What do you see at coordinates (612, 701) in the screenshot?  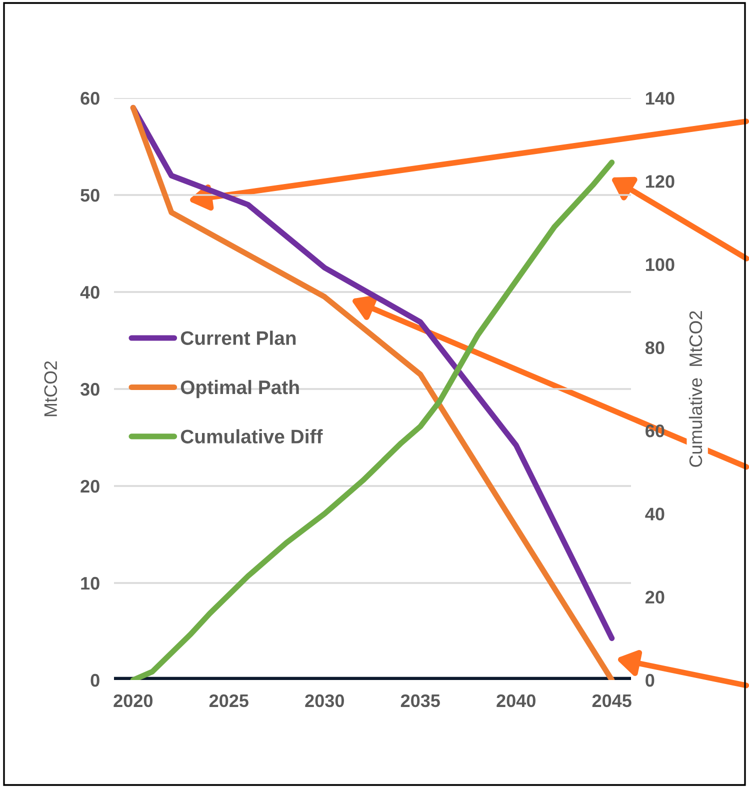 I see `x-tick-label: 2045` at bounding box center [612, 701].